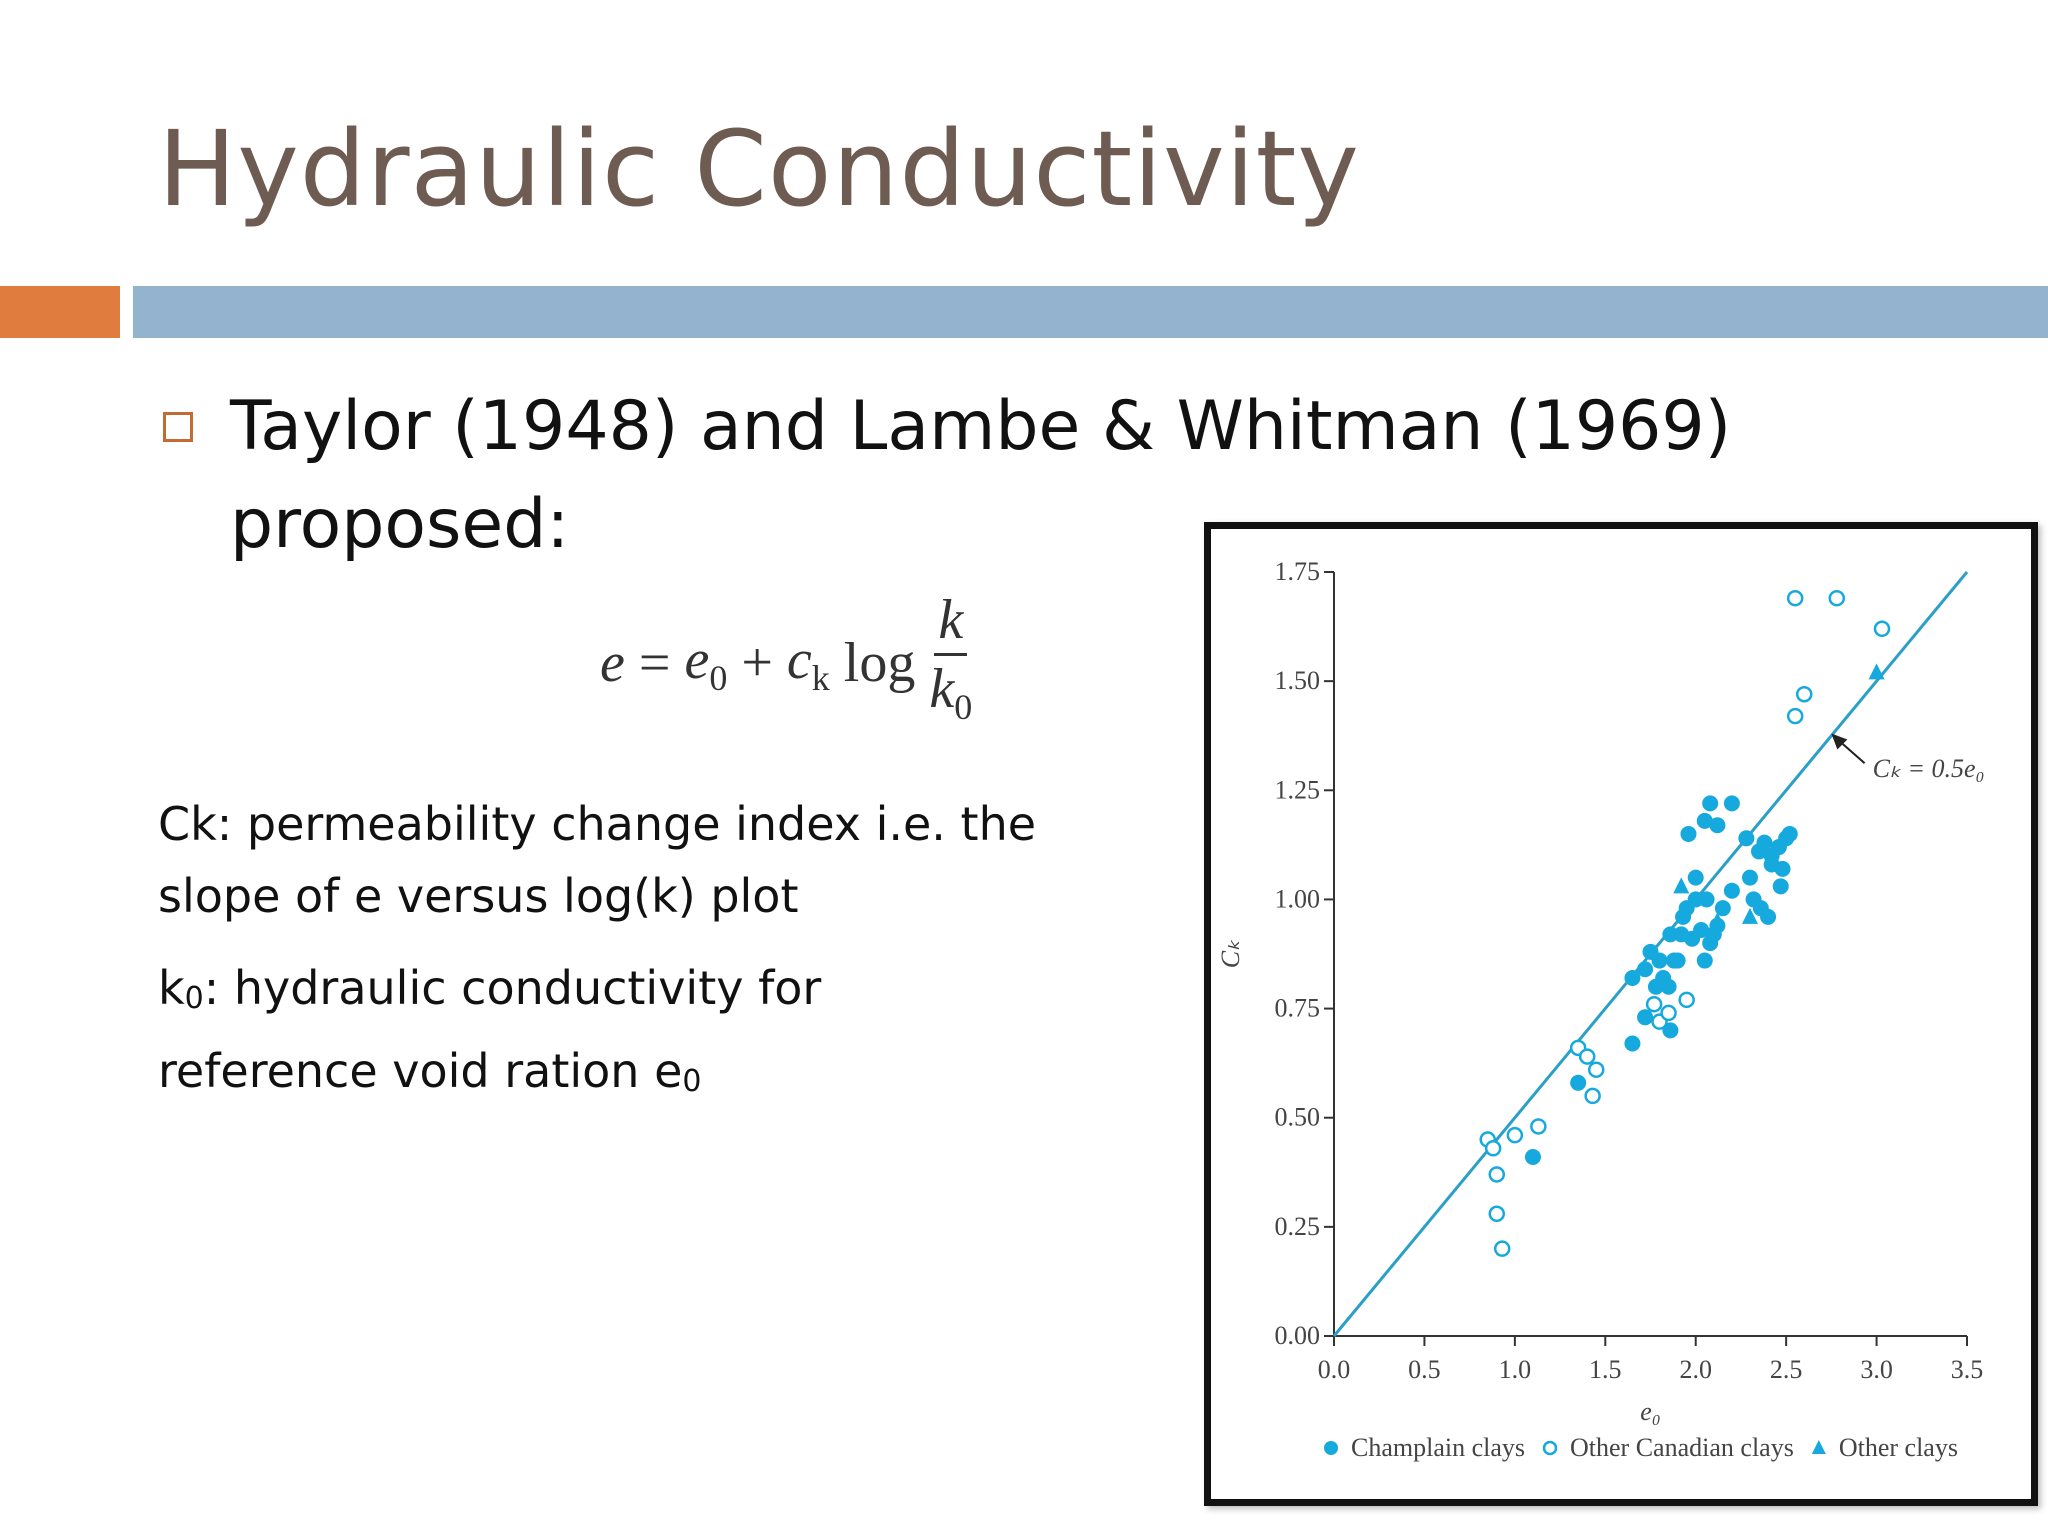 This screenshot has height=1536, width=2048. Describe the element at coordinates (1334, 1369) in the screenshot. I see `x-tick-label: 0.0` at that location.